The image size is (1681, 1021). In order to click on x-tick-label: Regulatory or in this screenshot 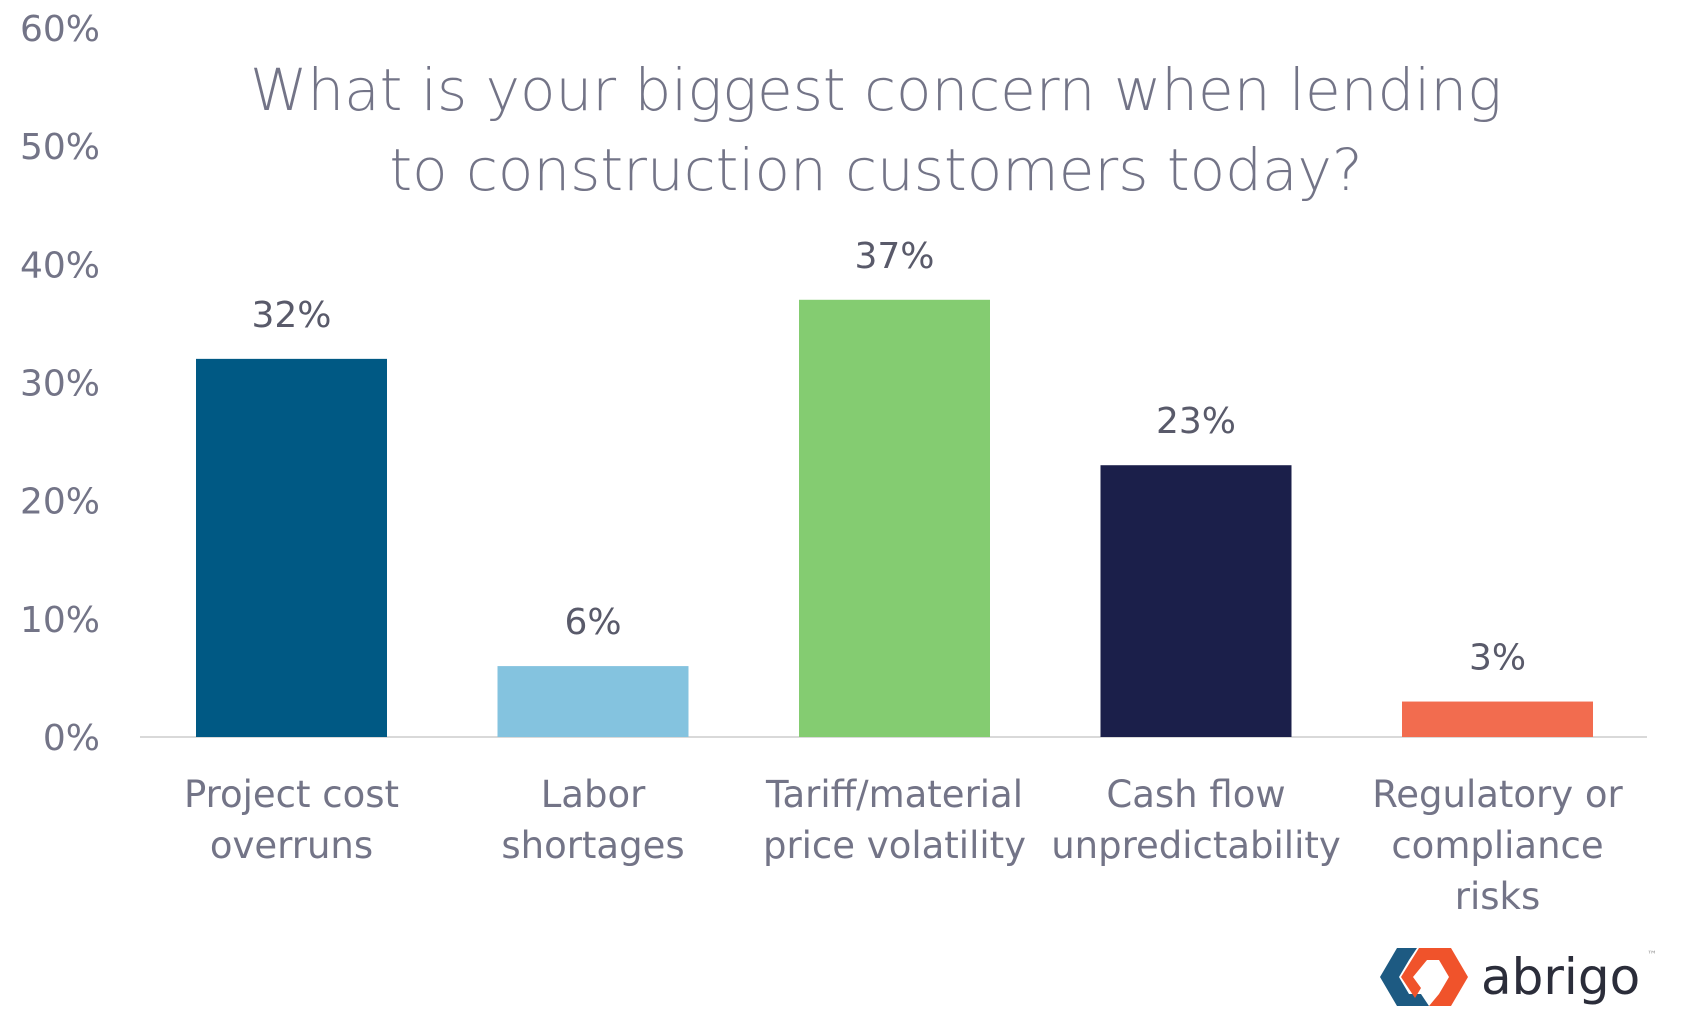, I will do `click(1497, 794)`.